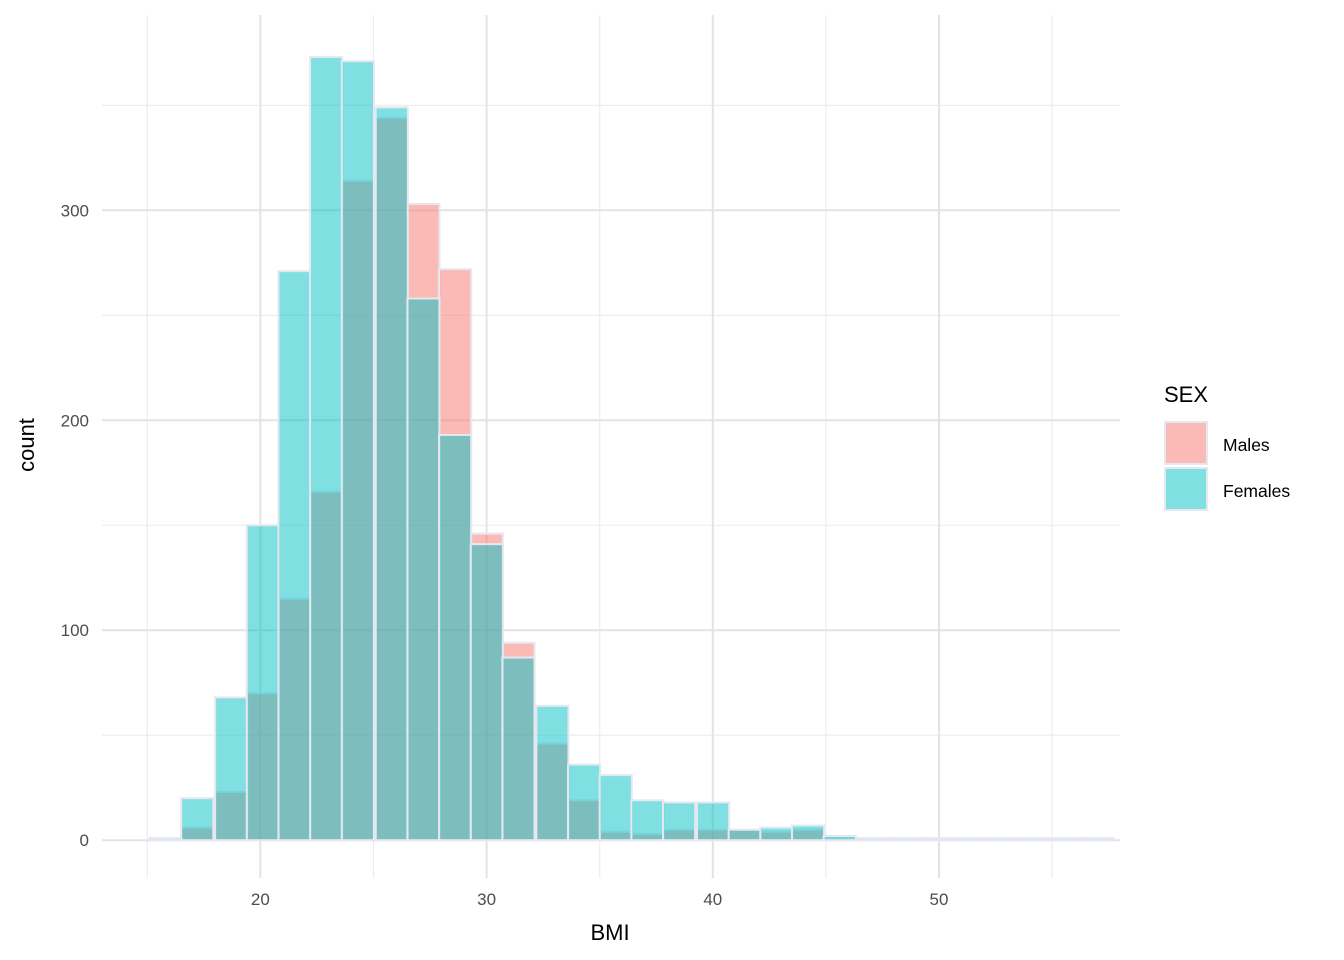 The image size is (1344, 960). Describe the element at coordinates (1256, 491) in the screenshot. I see `legend-label-females: Females` at that location.